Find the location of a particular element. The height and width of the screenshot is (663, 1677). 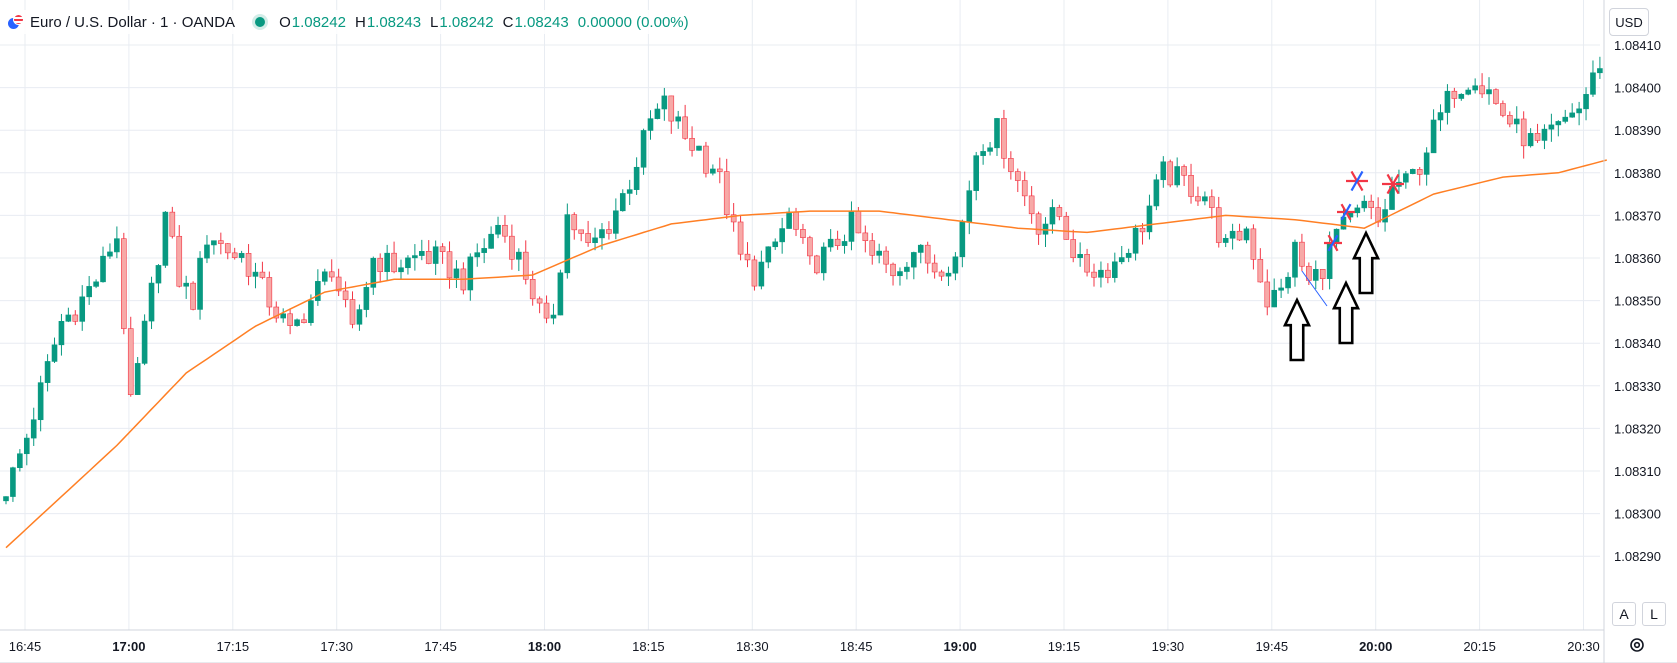

price-tick-label: 1.08390 is located at coordinates (1637, 130).